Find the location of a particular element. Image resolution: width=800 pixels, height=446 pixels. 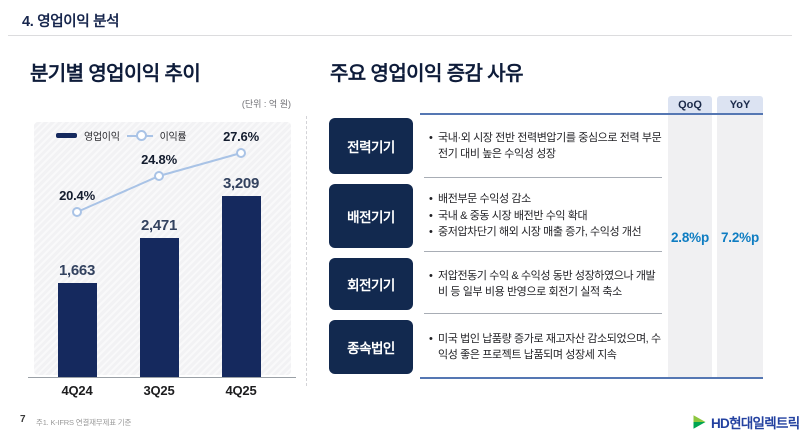

category-label: 4Q25 is located at coordinates (241, 390).